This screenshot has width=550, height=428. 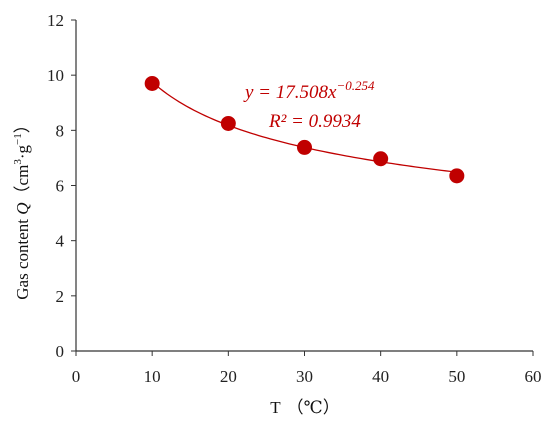 I want to click on data-points, so click(x=304, y=129).